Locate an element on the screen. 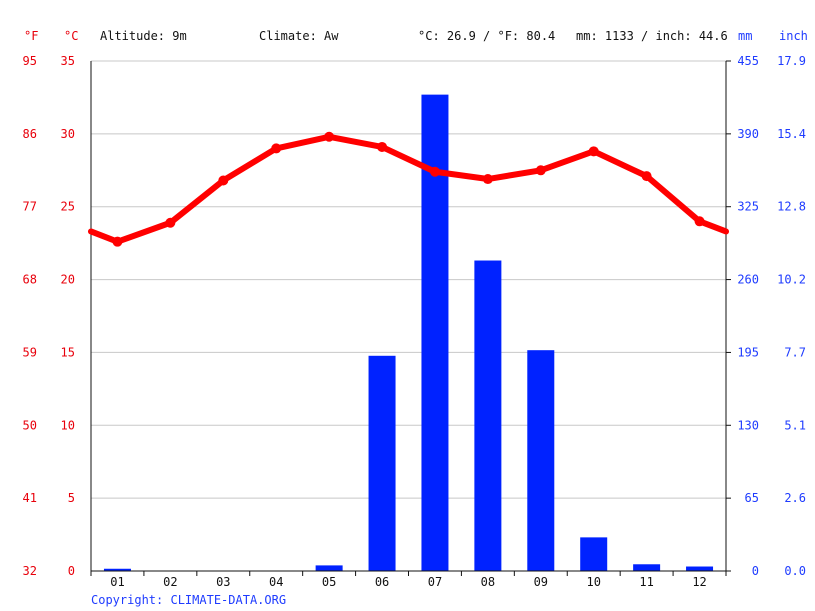 The width and height of the screenshot is (815, 611). mm-tick-label: 455 is located at coordinates (748, 61).